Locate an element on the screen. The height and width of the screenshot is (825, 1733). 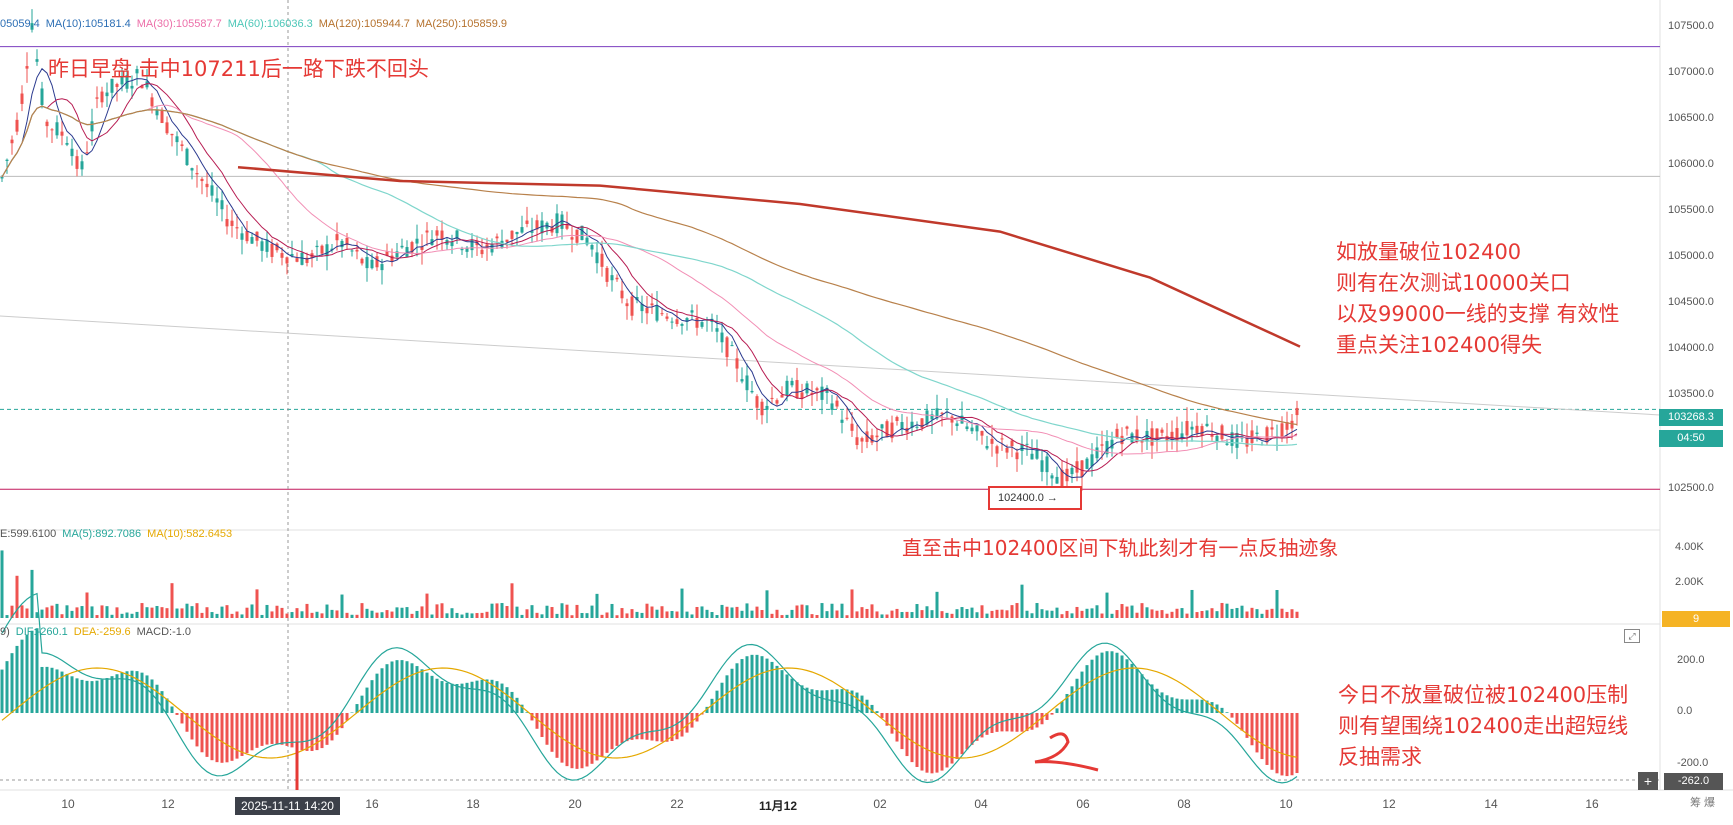
macd-tick-label: 200.0 is located at coordinates (1691, 660).